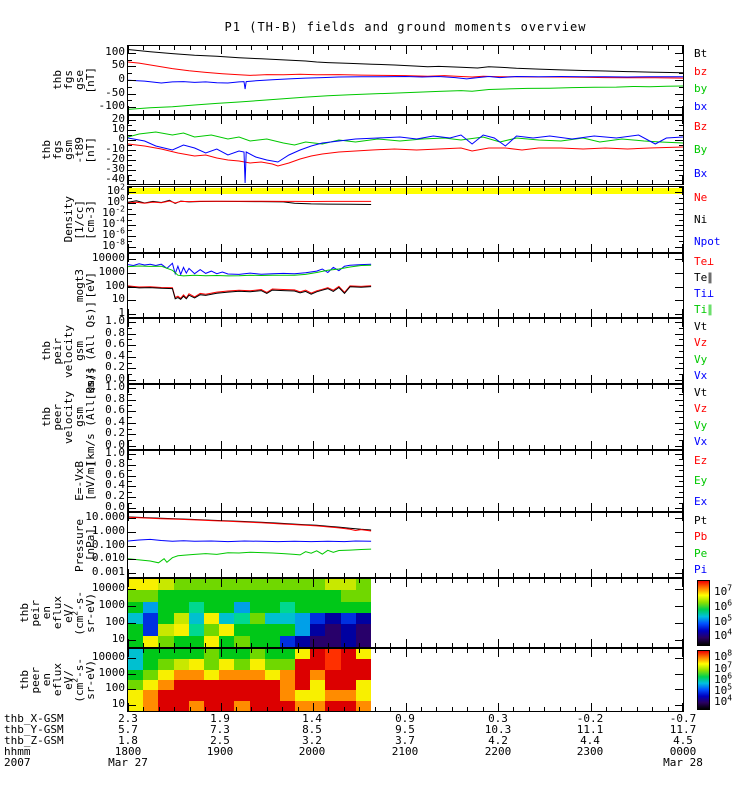  Describe the element at coordinates (701, 481) in the screenshot. I see `legend-Ey: Ey` at that location.